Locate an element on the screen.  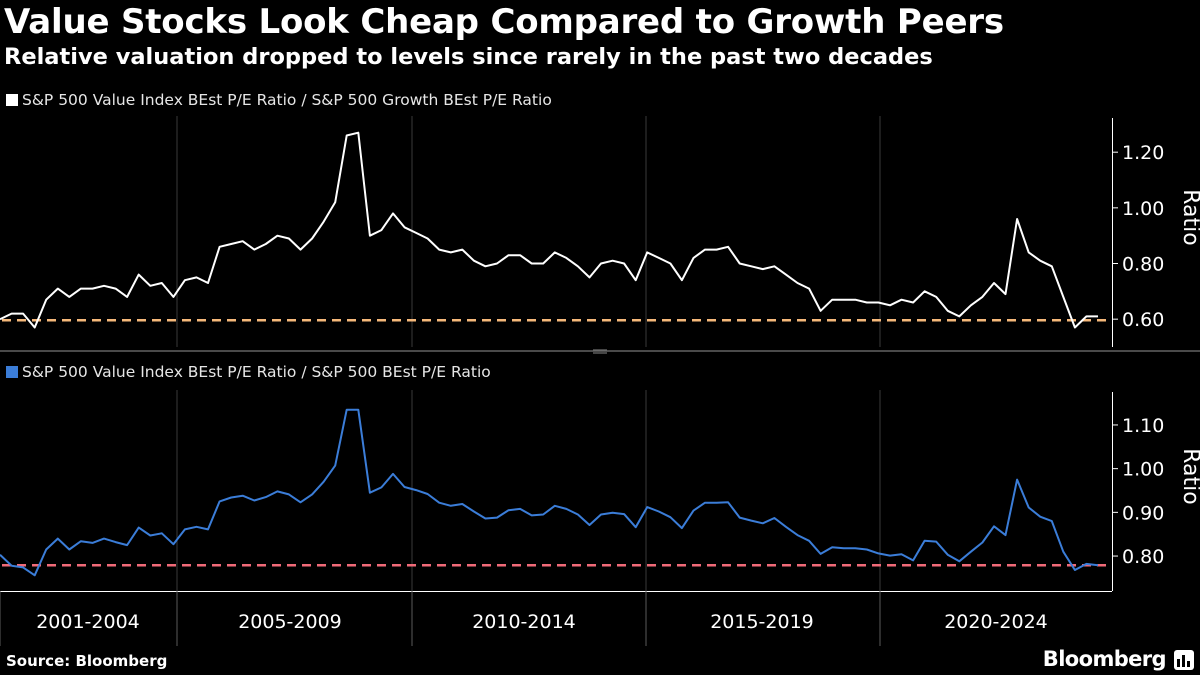
bloomberg-terminal-icon is located at coordinates (1184, 660).